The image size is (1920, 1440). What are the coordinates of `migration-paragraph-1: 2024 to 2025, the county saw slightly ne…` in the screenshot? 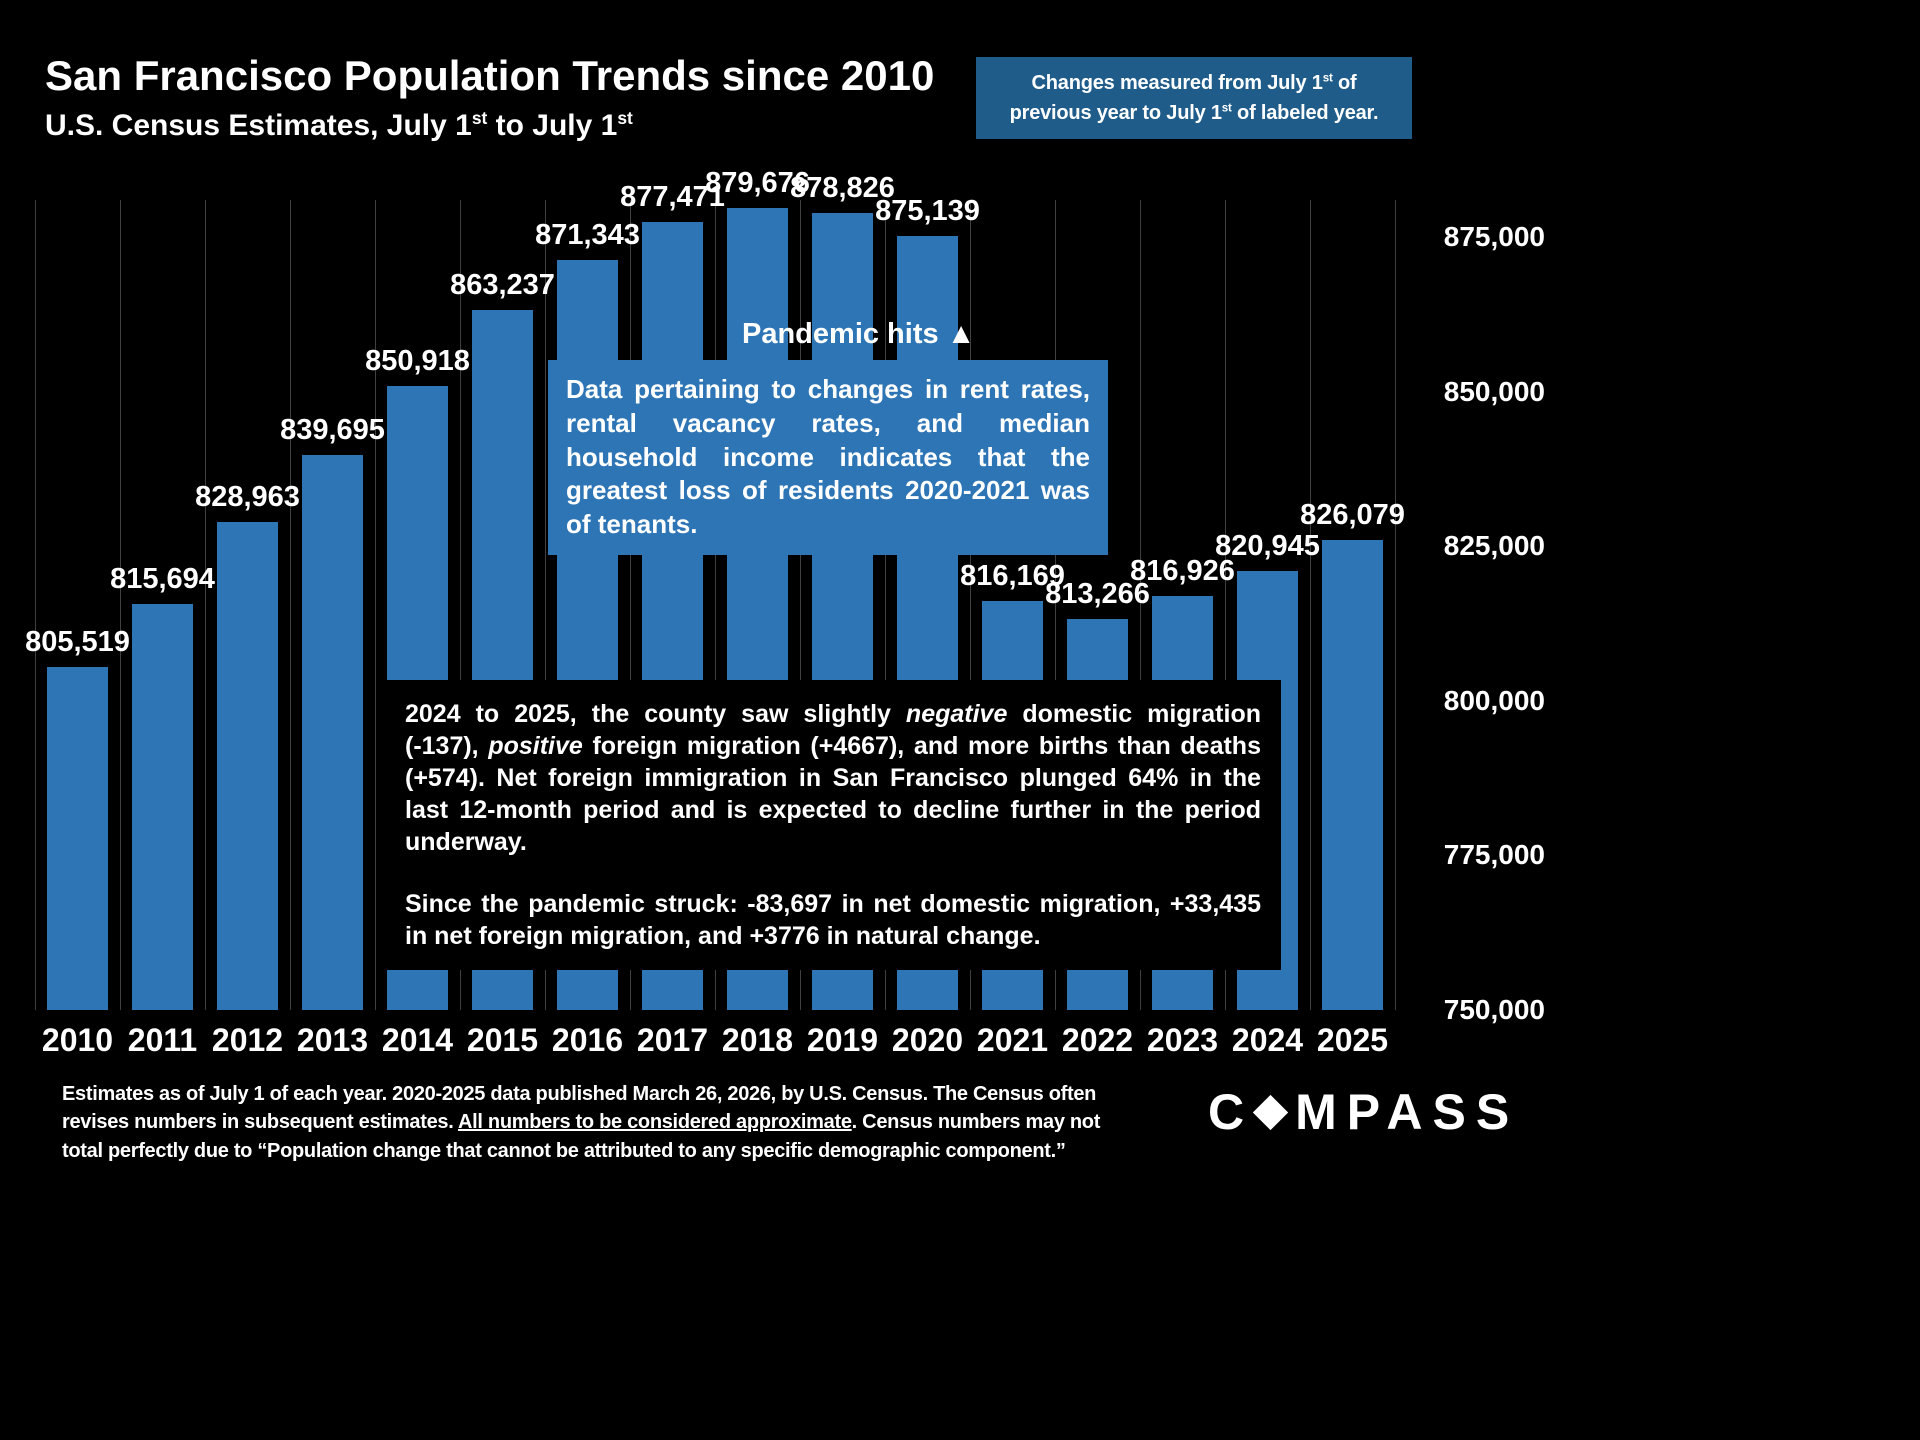 It's located at (833, 778).